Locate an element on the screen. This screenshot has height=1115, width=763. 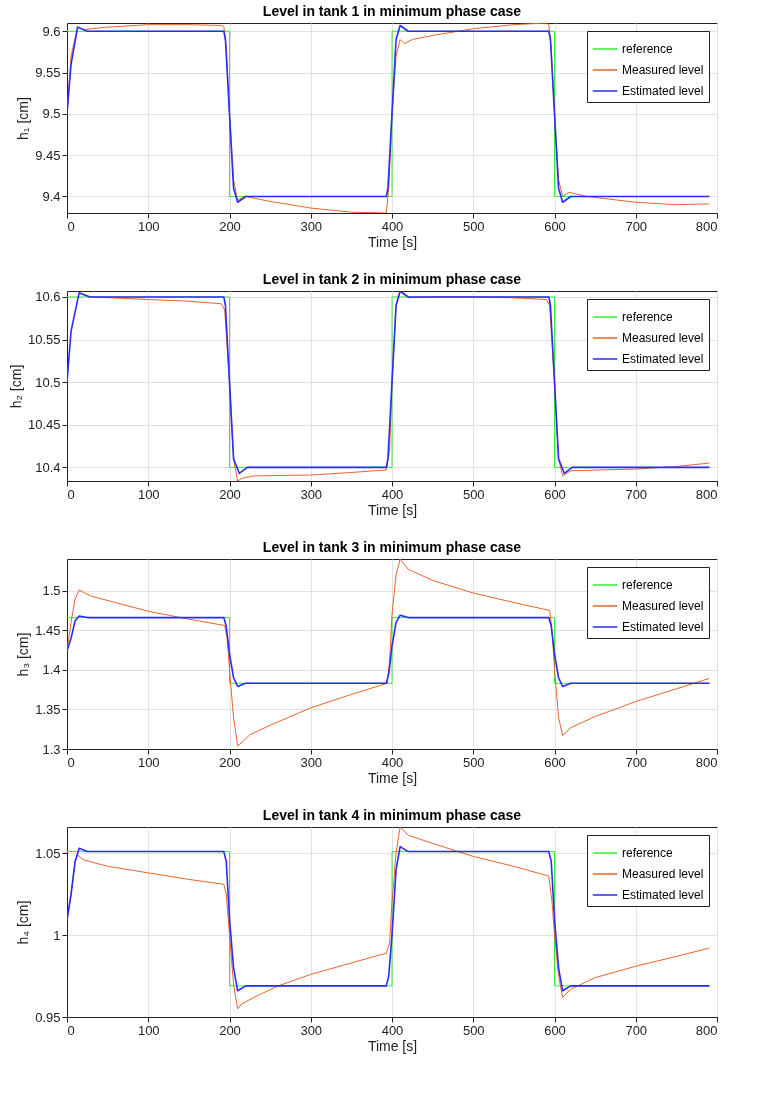
y-tick-label: 10.4 is located at coordinates (48, 467).